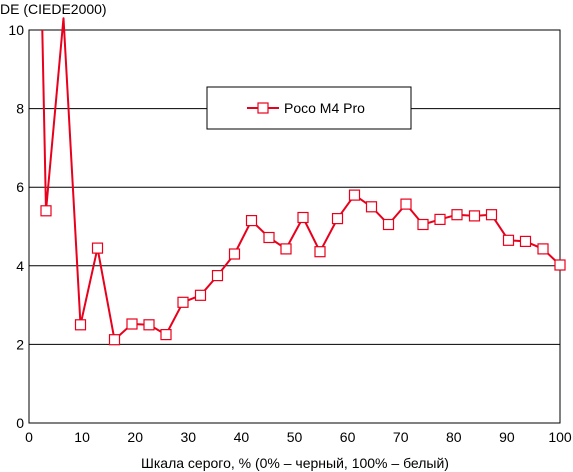  I want to click on x-tick-label: 40, so click(242, 437).